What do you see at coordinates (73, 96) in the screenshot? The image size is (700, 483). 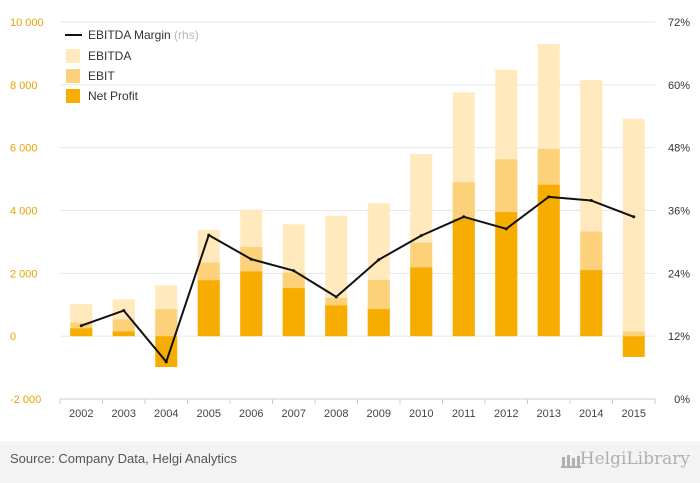 I see `legend-swatch-net-profit` at bounding box center [73, 96].